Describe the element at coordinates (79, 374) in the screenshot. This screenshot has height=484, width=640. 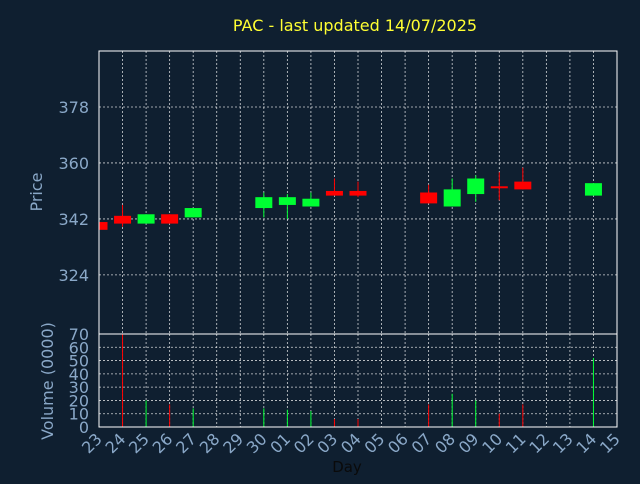
I see `volume-tick-label: 40` at that location.